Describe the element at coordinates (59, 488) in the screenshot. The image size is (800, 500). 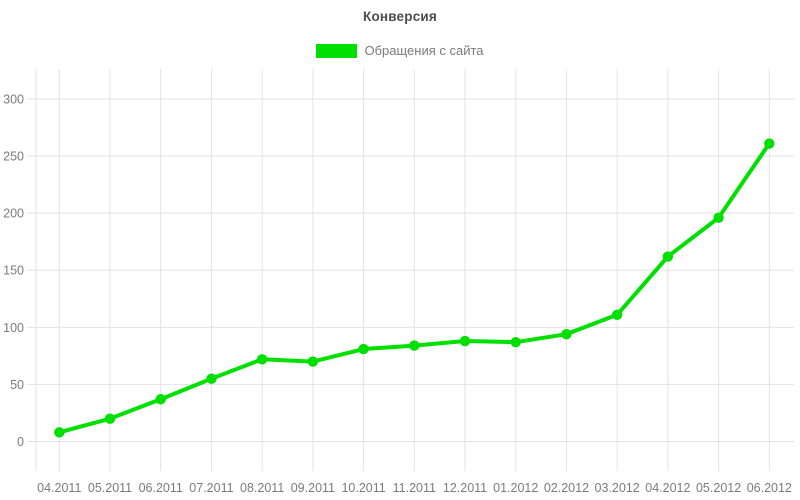
I see `x-tick-label: 04.2011` at that location.